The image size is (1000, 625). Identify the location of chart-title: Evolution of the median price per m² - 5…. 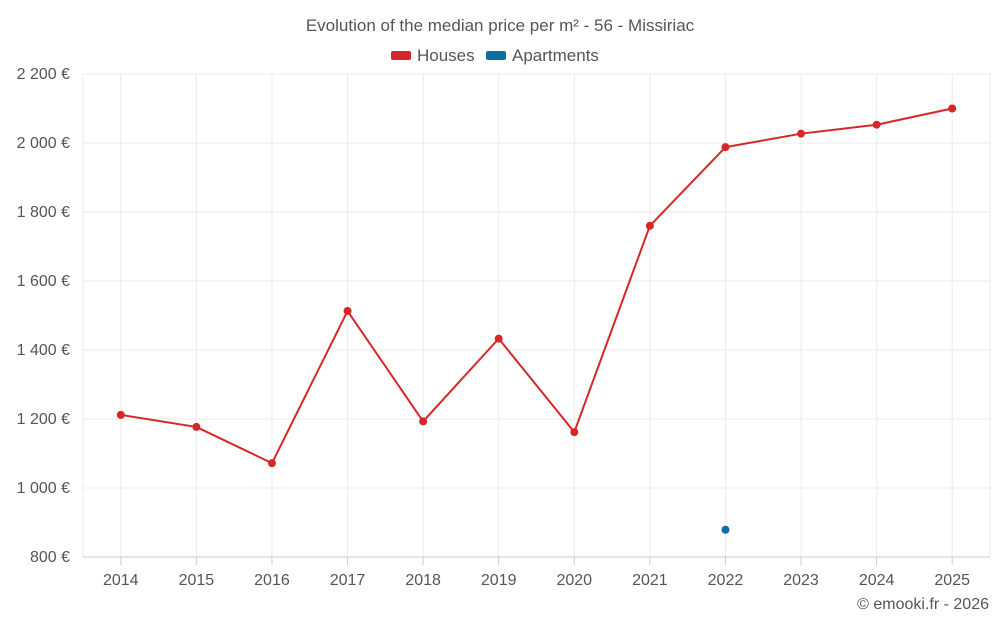
(500, 25).